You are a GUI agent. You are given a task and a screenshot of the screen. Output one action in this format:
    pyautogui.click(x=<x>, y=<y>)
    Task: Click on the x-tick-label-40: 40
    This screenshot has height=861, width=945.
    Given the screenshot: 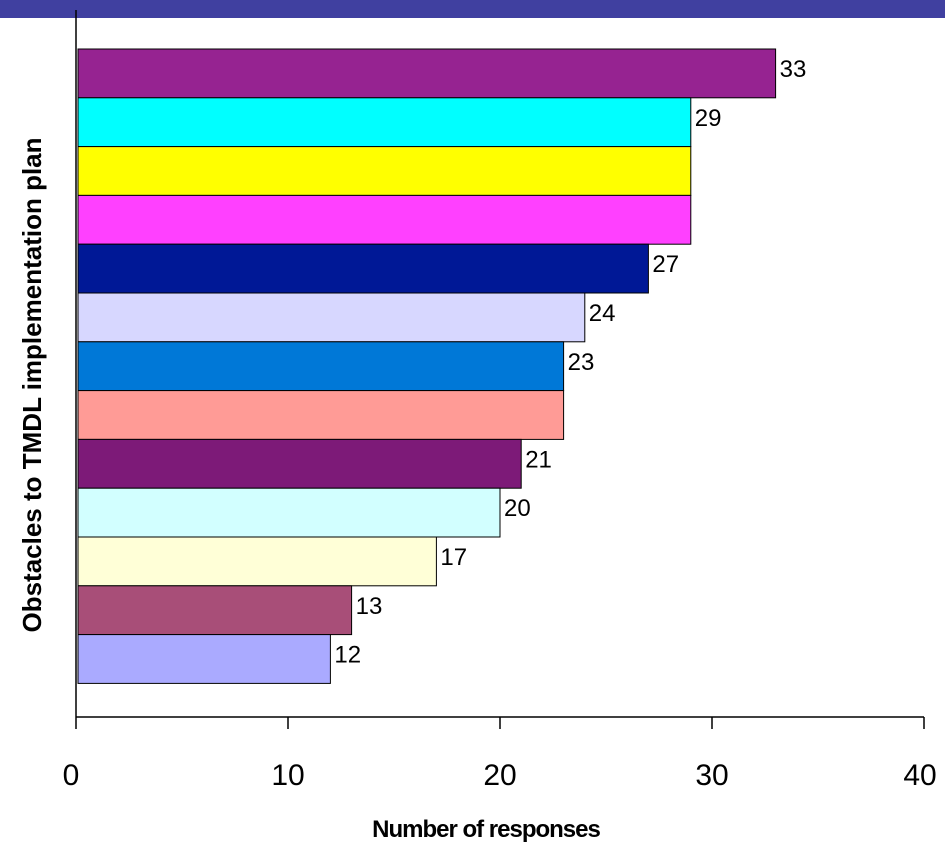 What is the action you would take?
    pyautogui.click(x=919, y=775)
    